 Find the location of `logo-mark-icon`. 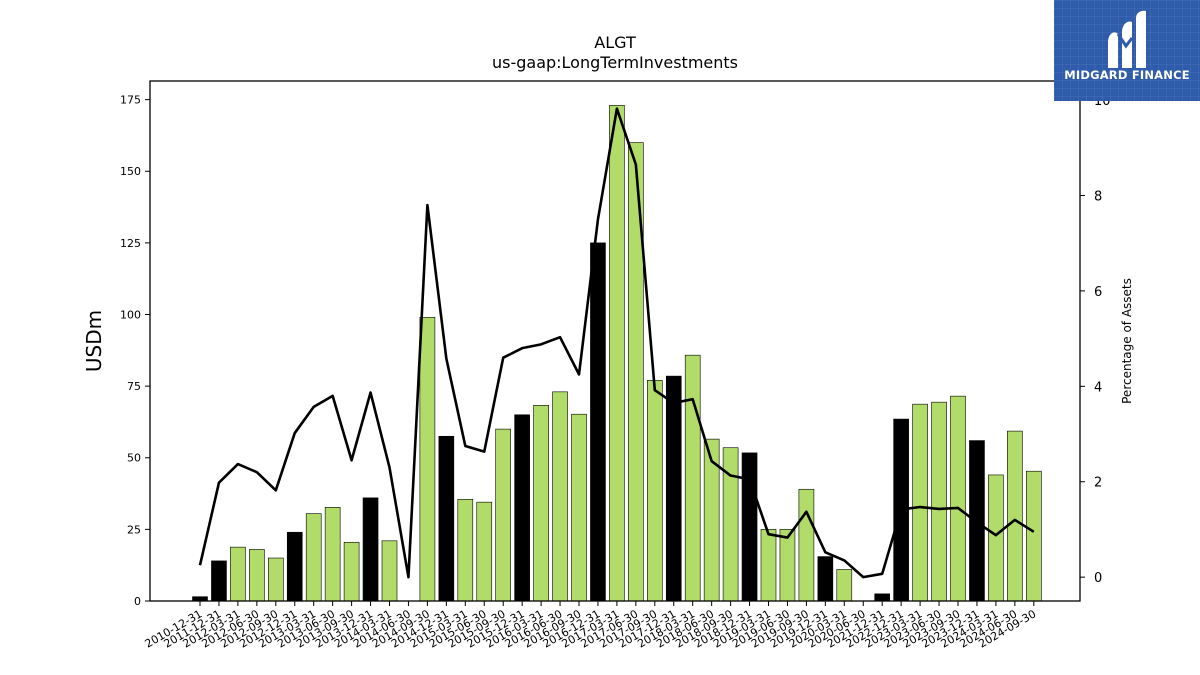

logo-mark-icon is located at coordinates (1127, 39).